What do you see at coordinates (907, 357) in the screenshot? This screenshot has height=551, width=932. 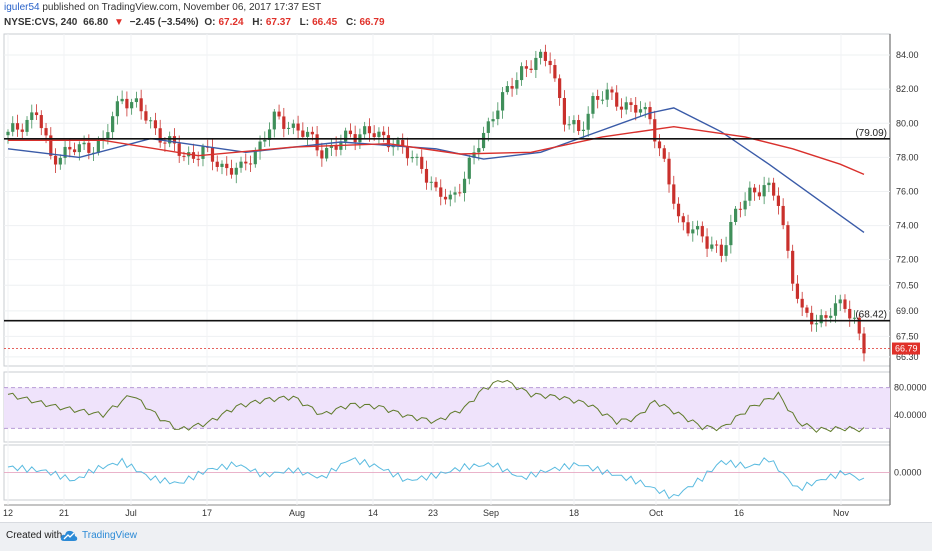 I see `price-tick-label: 66.30` at bounding box center [907, 357].